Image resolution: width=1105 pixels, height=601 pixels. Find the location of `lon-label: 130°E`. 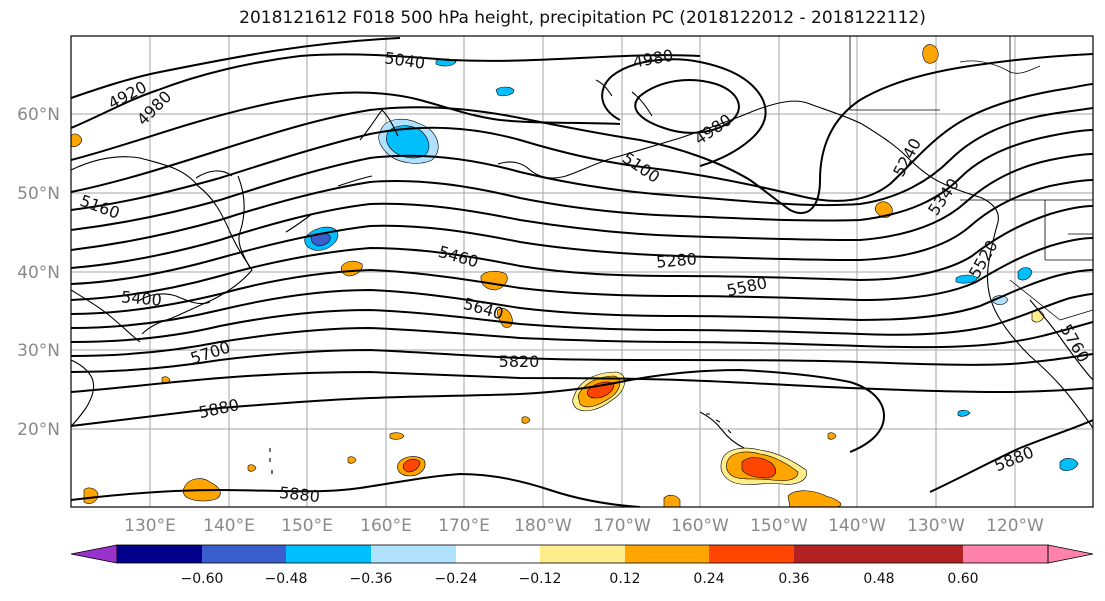

lon-label: 130°E is located at coordinates (150, 526).